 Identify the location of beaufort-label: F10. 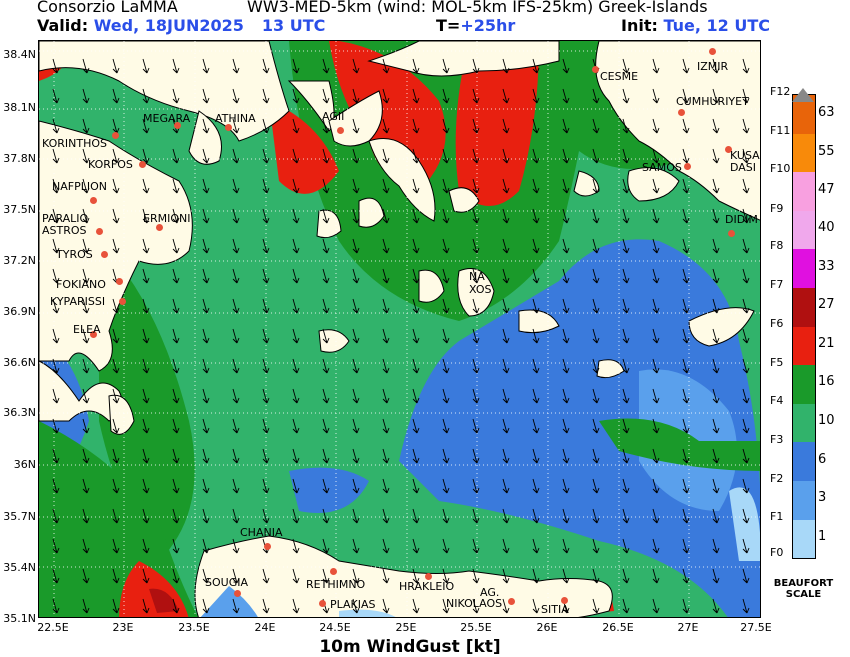
(780, 168).